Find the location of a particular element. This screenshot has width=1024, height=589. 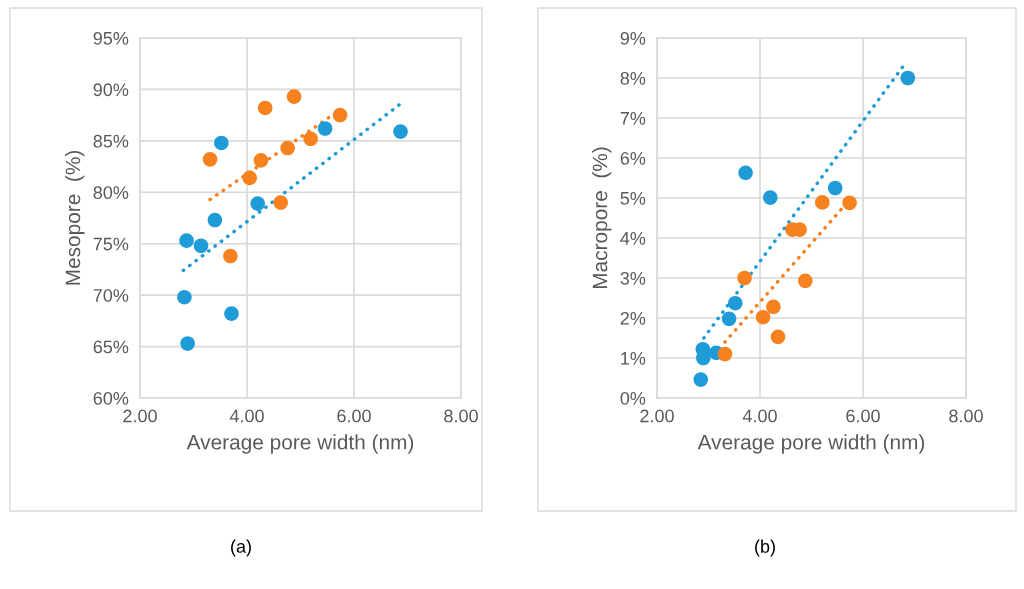

y-tick-label: 3% is located at coordinates (633, 278).